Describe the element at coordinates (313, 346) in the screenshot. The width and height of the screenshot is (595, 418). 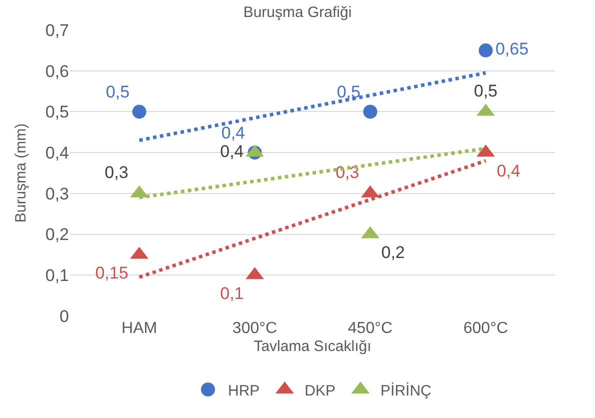
I see `x-axis-title: Tavlama Sıcaklığı` at that location.